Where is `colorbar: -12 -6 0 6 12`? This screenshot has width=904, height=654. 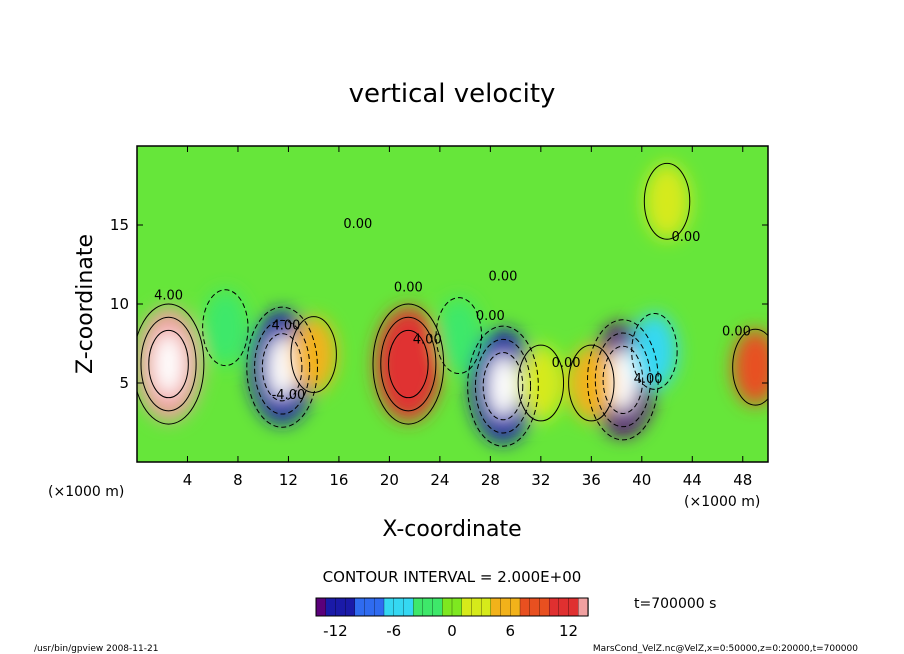 colorbar: -12 -6 0 6 12 is located at coordinates (452, 618).